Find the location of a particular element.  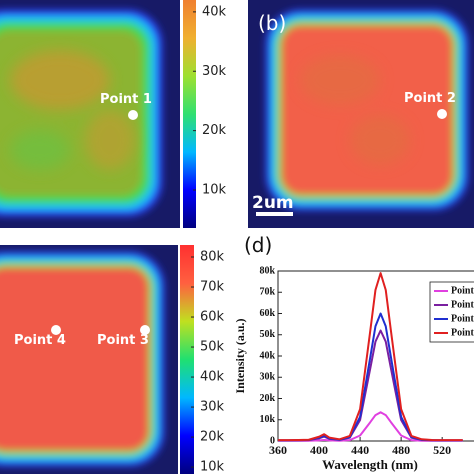

point-label: Point 4 is located at coordinates (40, 340).